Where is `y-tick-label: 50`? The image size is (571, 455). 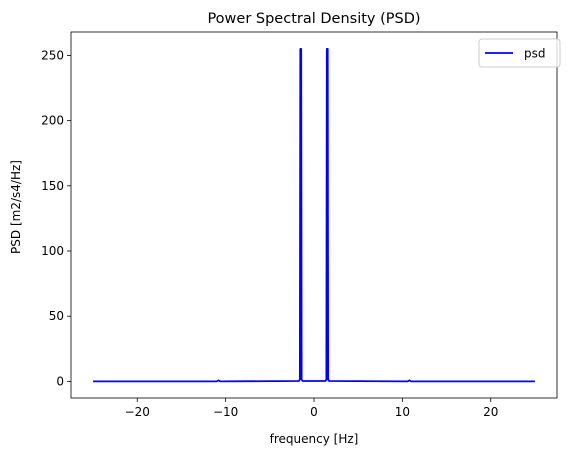
y-tick-label: 50 is located at coordinates (56, 316).